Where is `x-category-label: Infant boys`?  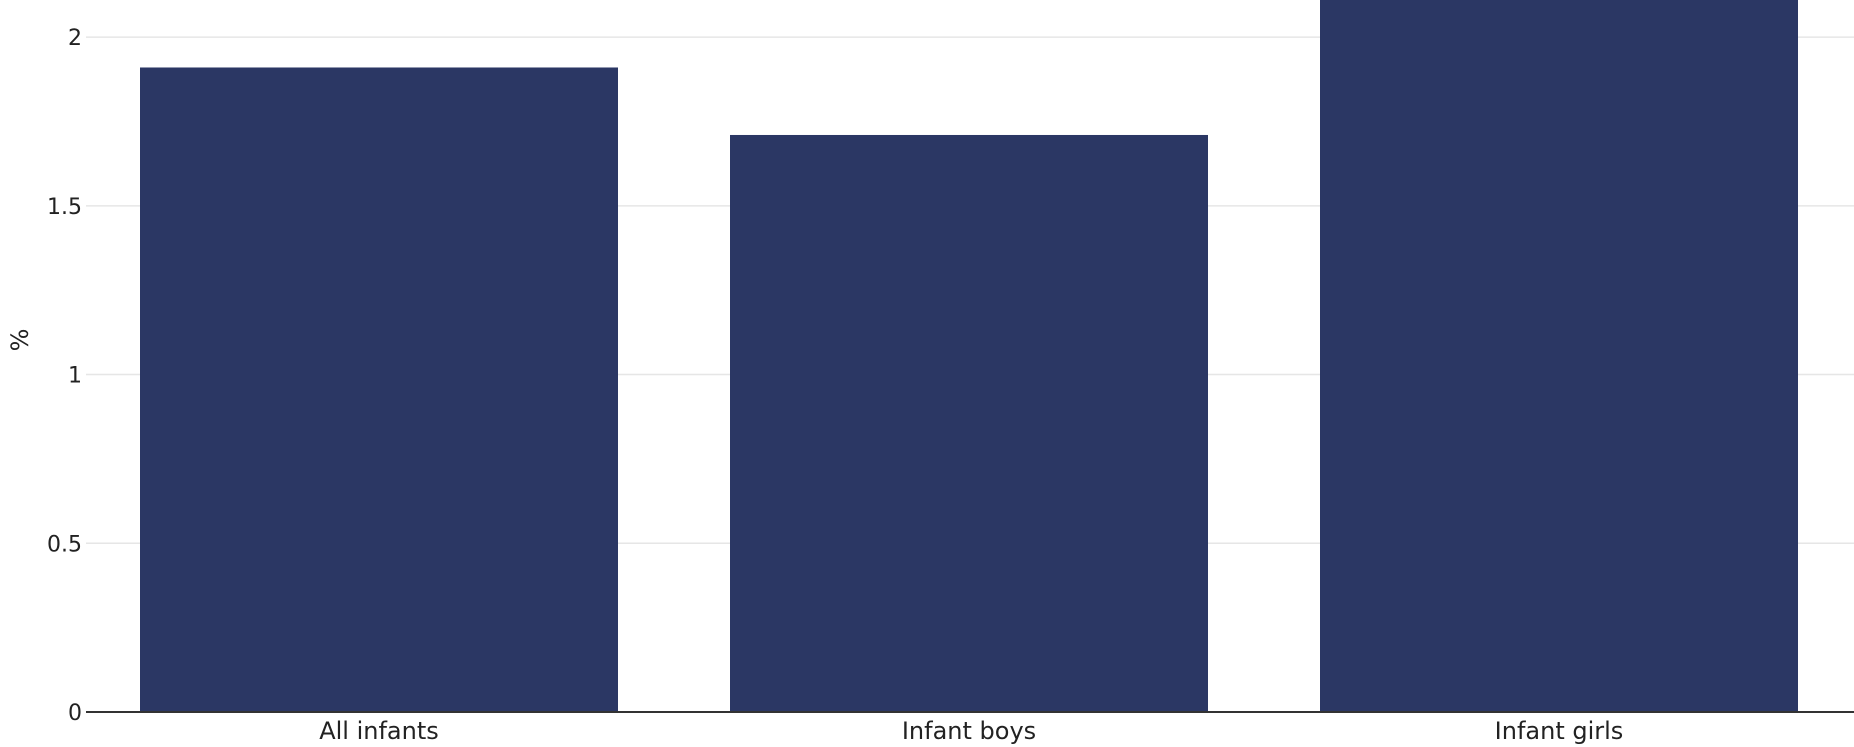 x-category-label: Infant boys is located at coordinates (969, 731).